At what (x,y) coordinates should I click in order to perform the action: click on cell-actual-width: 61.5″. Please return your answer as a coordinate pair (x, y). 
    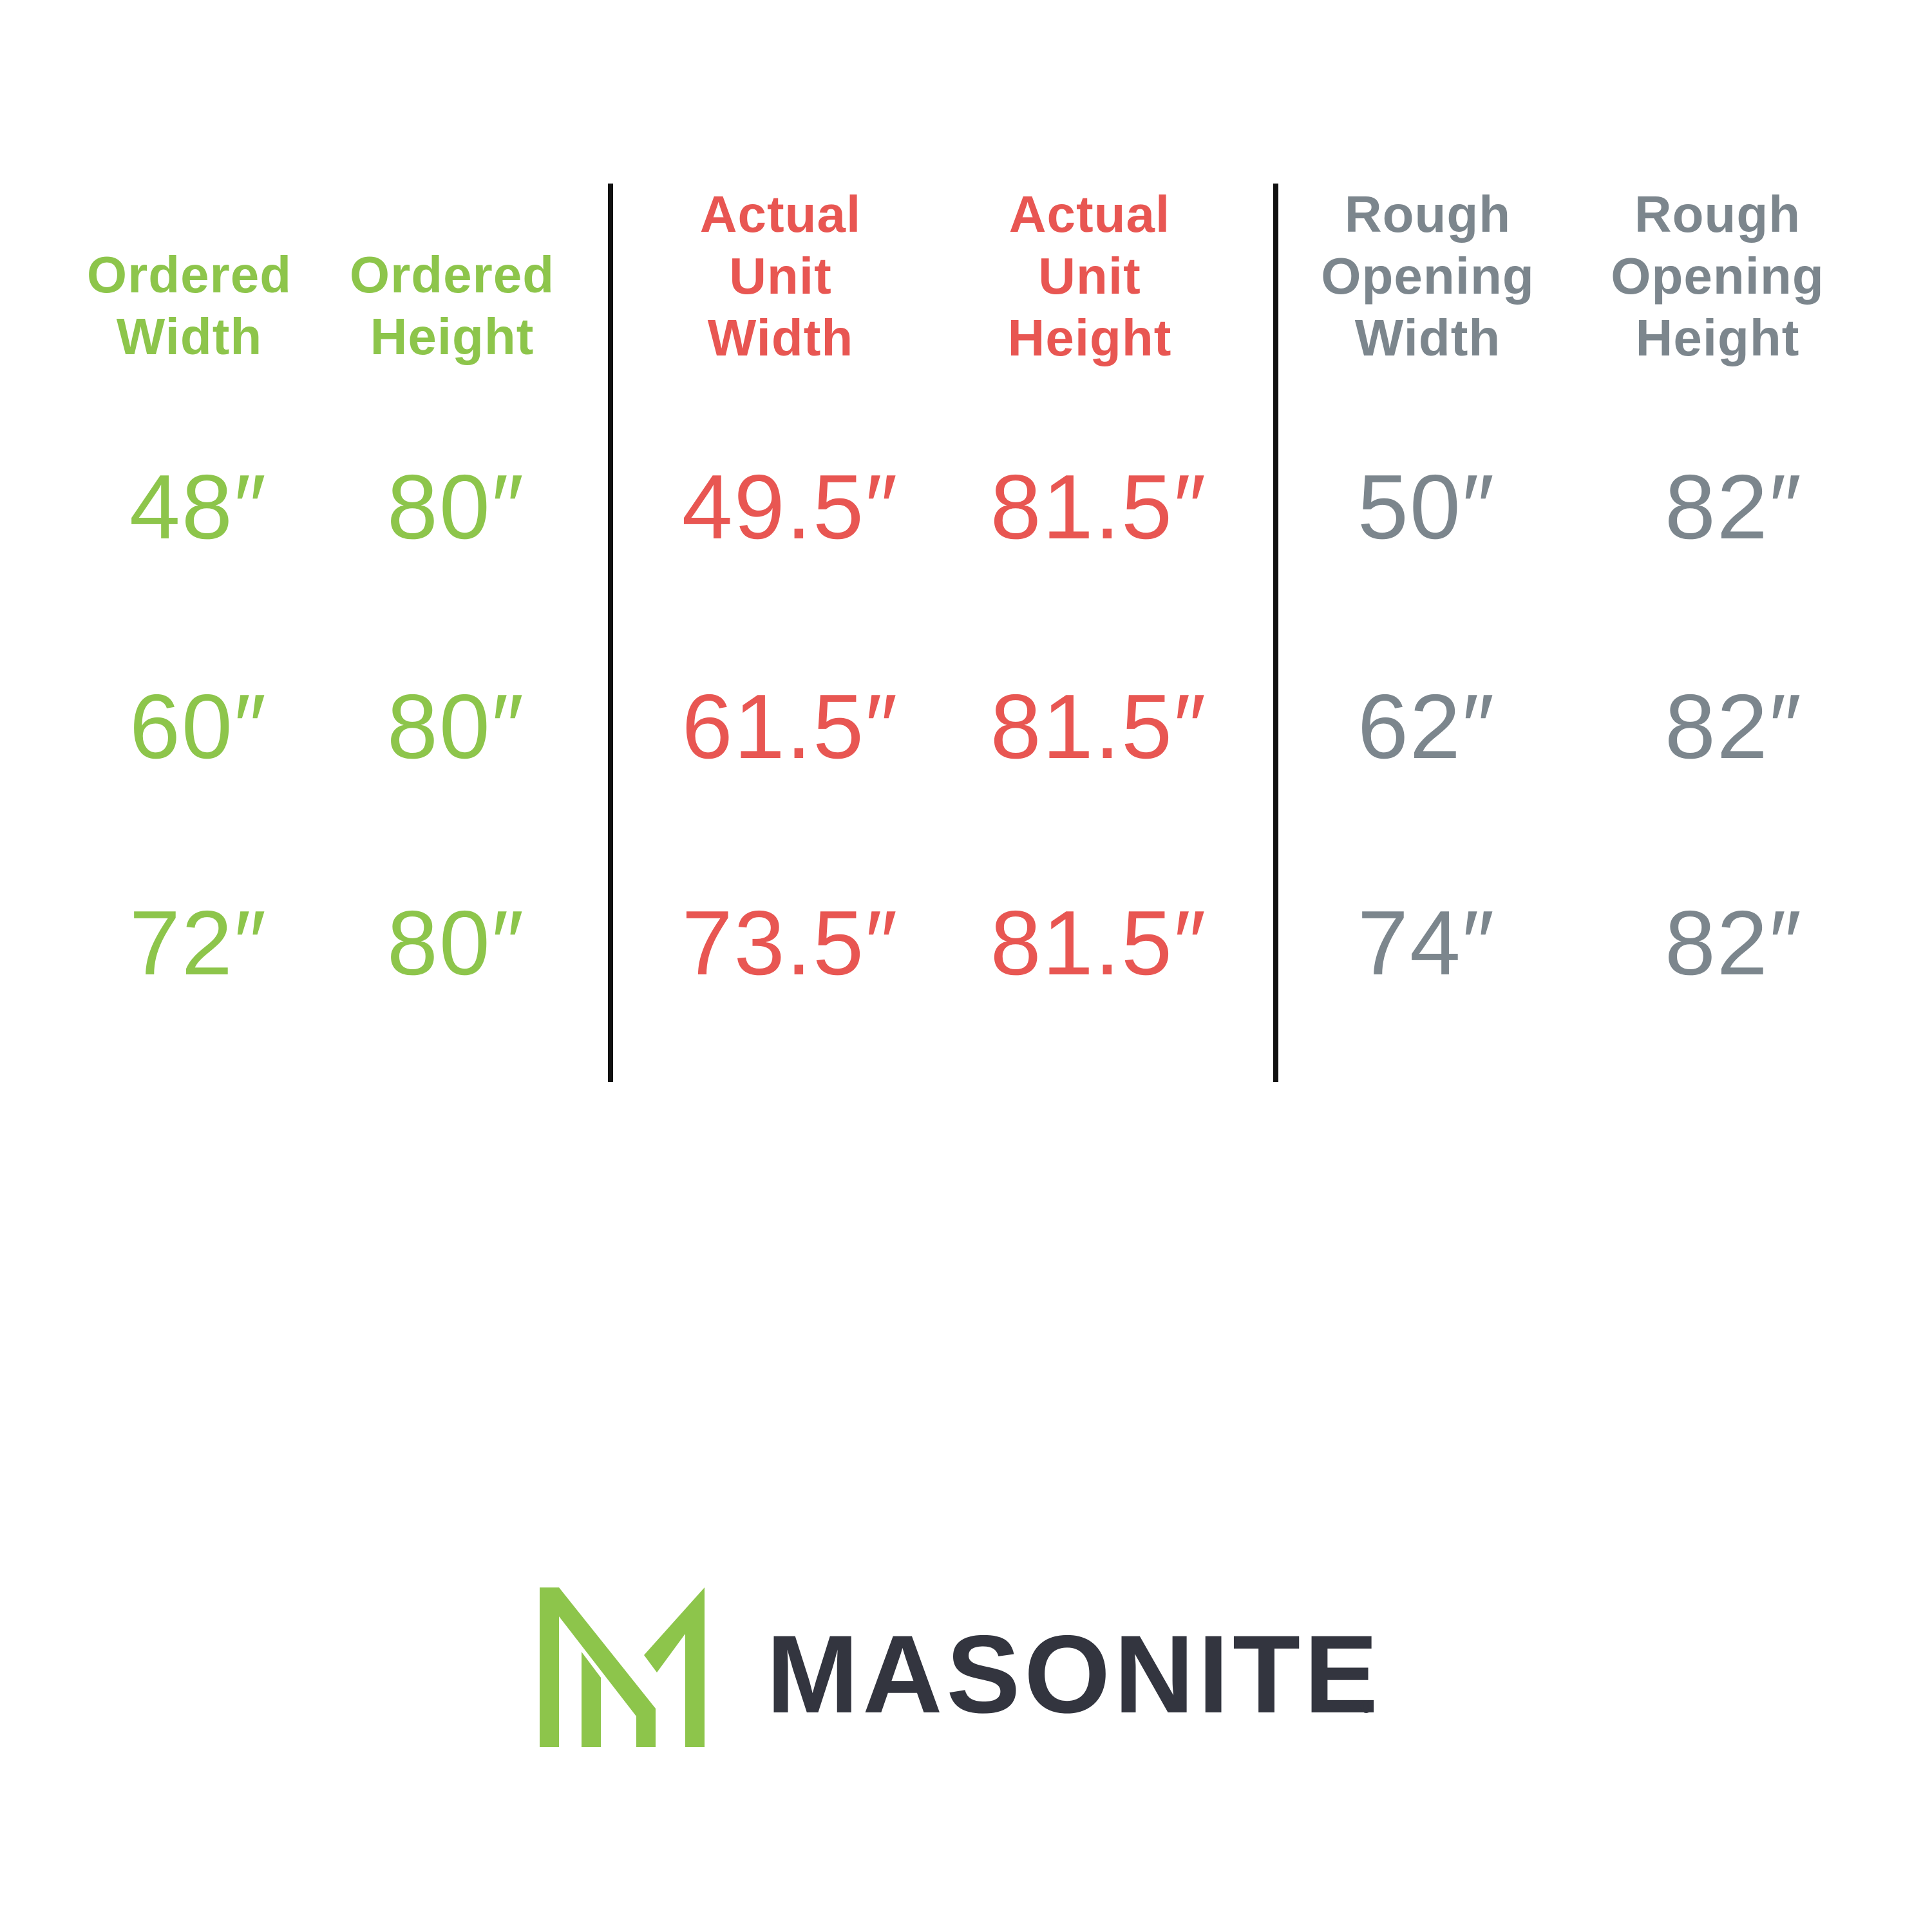
    Looking at the image, I should click on (790, 727).